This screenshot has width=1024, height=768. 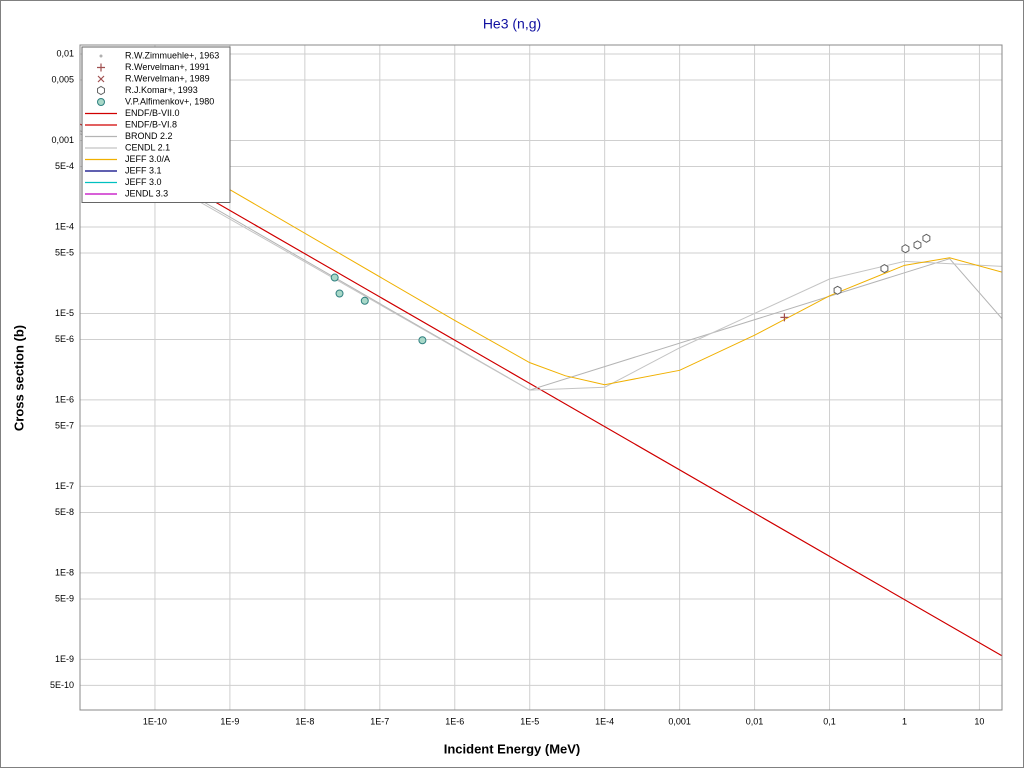 What do you see at coordinates (512, 24) in the screenshot?
I see `chart-title: He3 (n,g)` at bounding box center [512, 24].